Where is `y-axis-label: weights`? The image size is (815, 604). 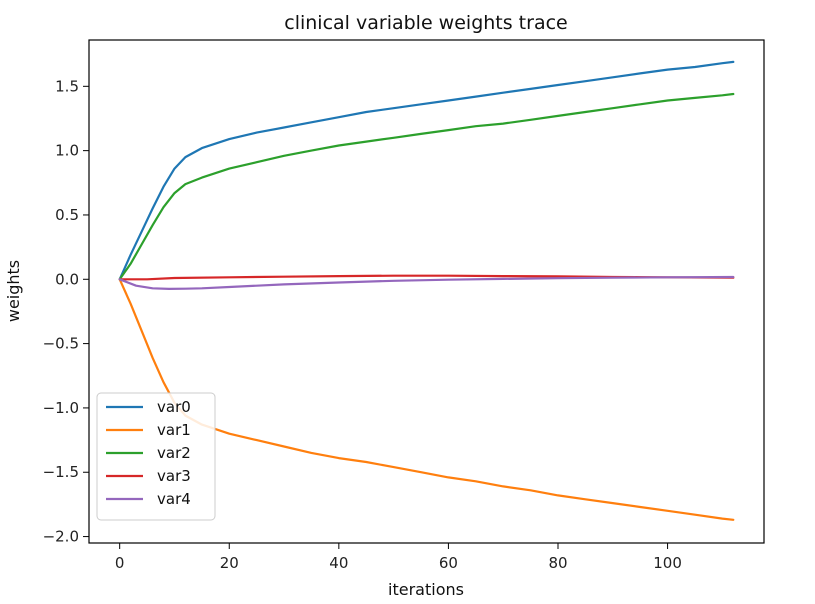 y-axis-label: weights is located at coordinates (13, 291).